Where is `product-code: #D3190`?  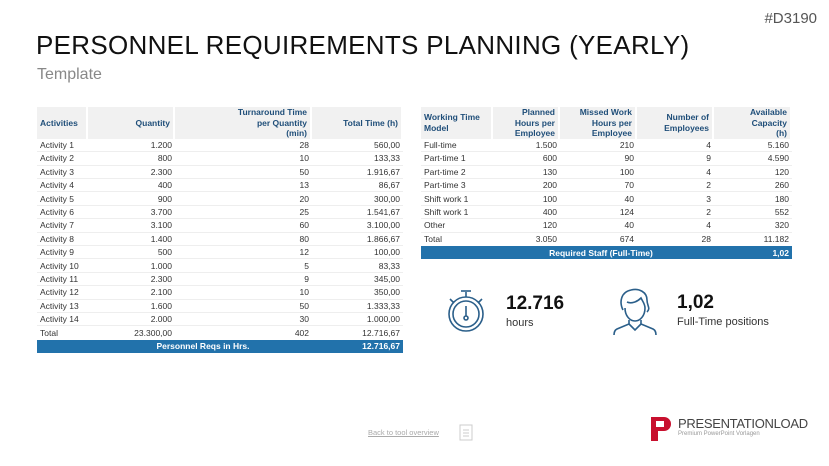
product-code: #D3190 is located at coordinates (790, 18).